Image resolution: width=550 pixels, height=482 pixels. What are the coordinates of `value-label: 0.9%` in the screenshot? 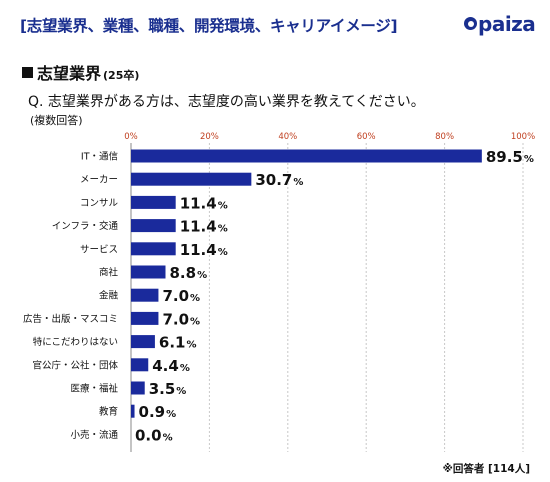 It's located at (158, 412).